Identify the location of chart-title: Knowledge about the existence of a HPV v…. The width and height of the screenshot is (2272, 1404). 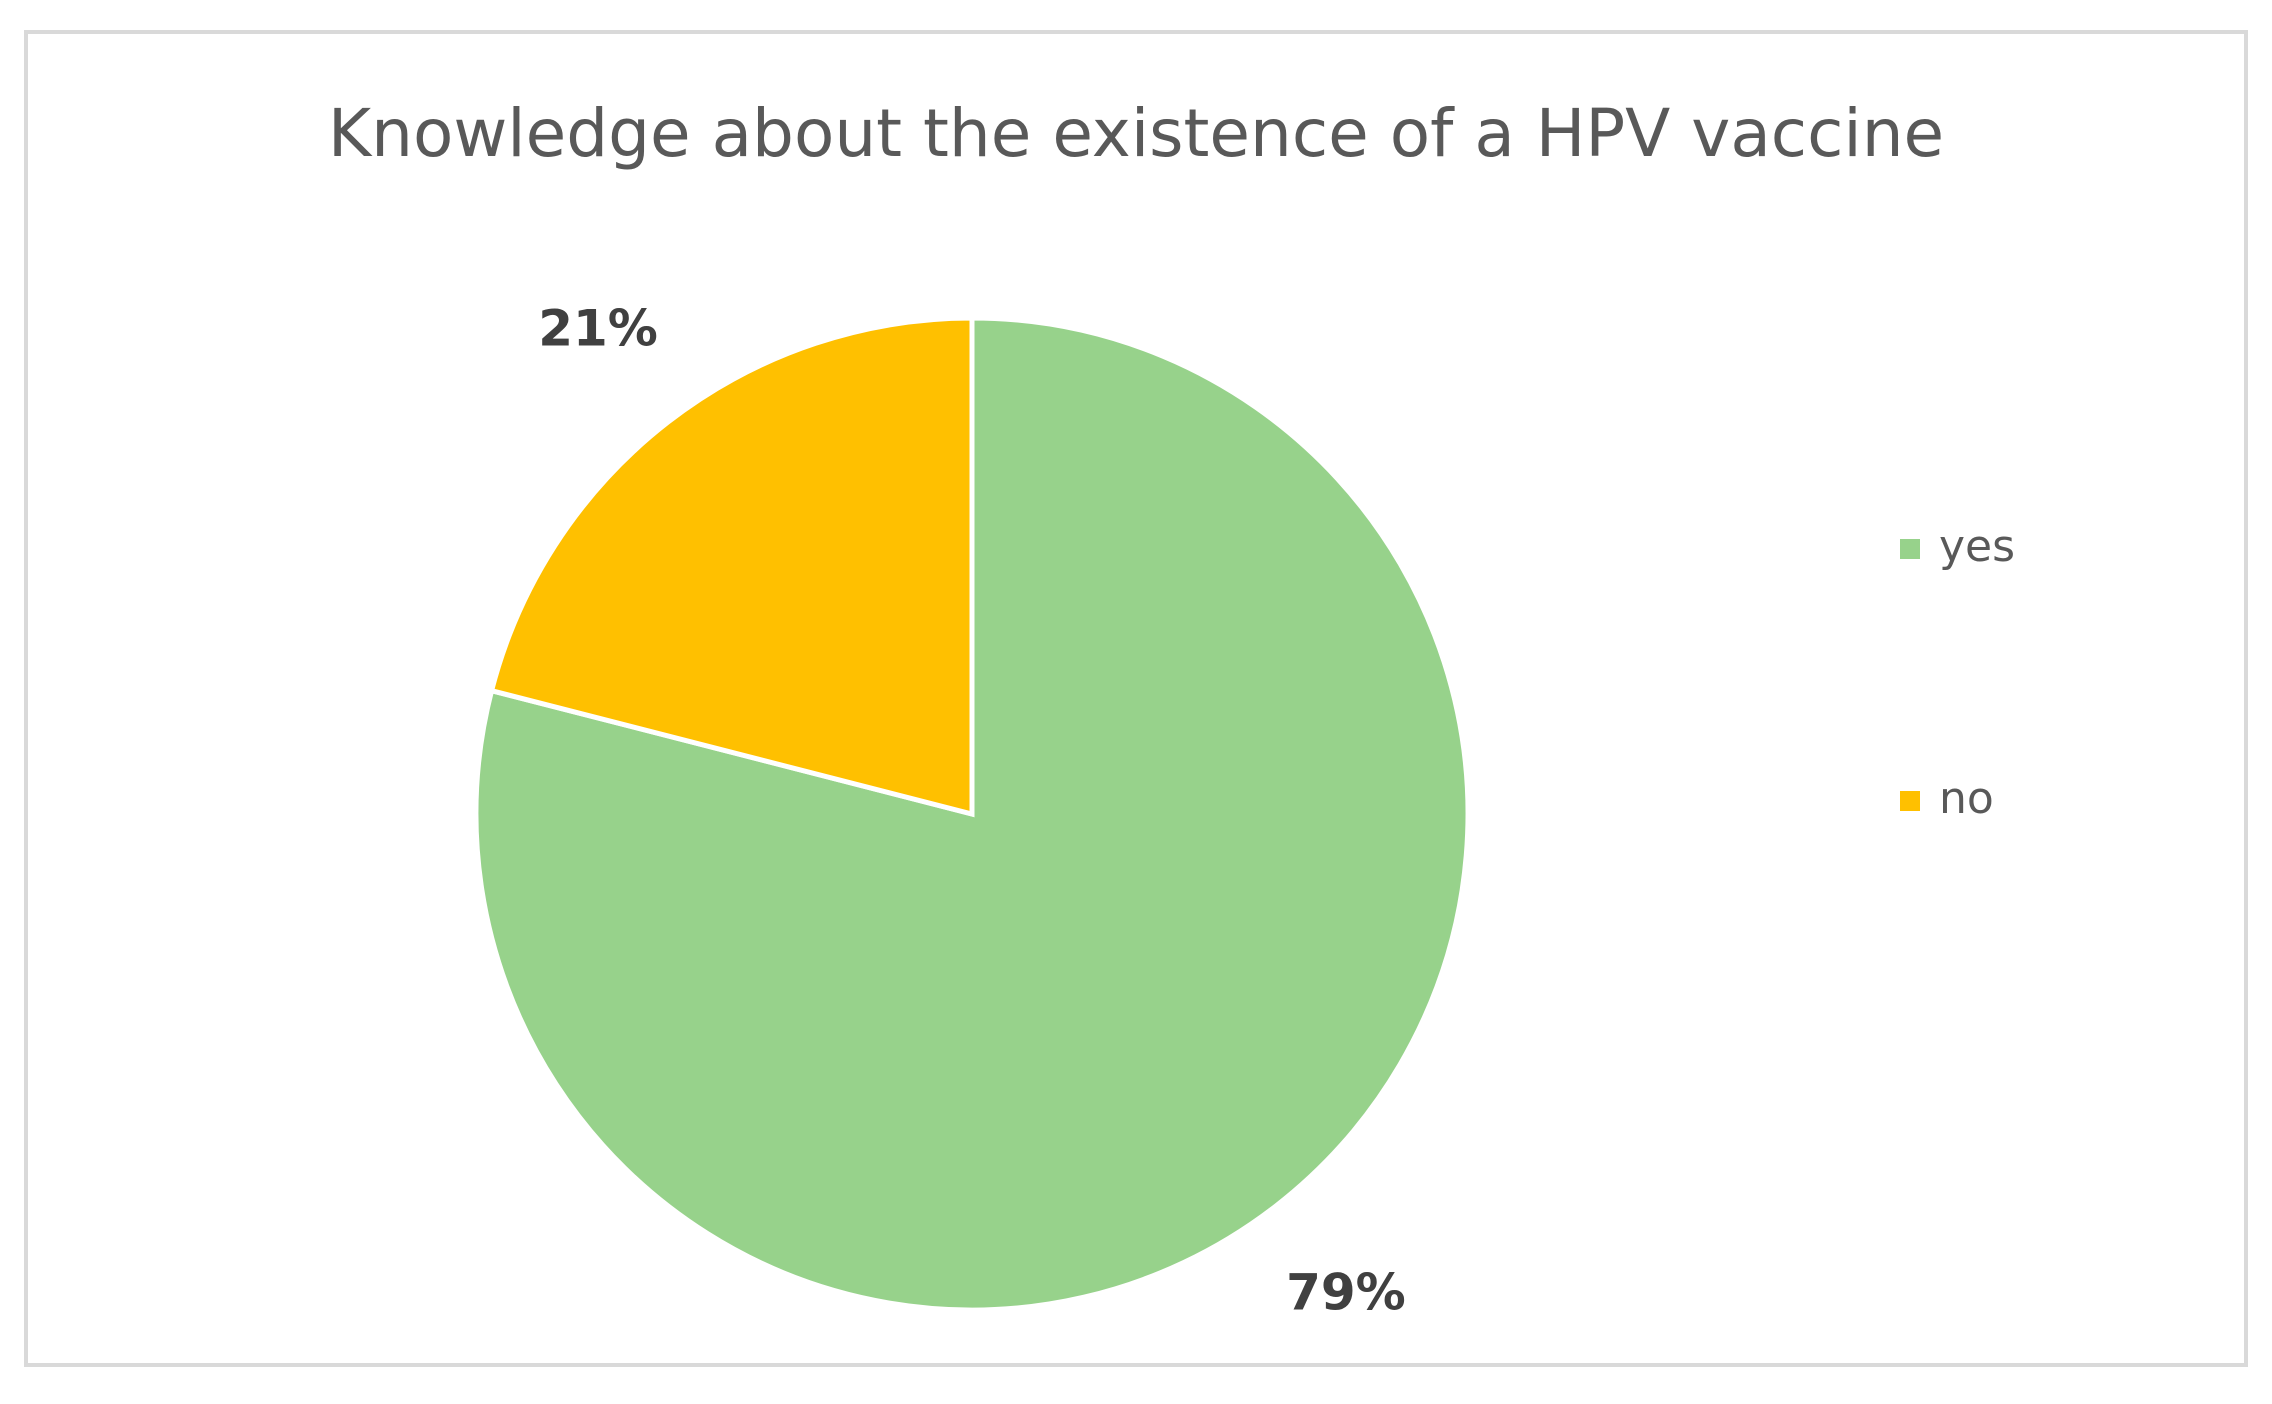
(1136, 133).